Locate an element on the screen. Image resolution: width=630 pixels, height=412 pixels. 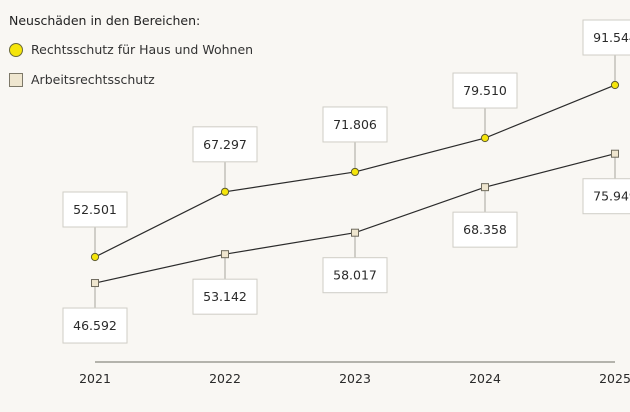
data-label-text: 91.544 is located at coordinates (611, 37).